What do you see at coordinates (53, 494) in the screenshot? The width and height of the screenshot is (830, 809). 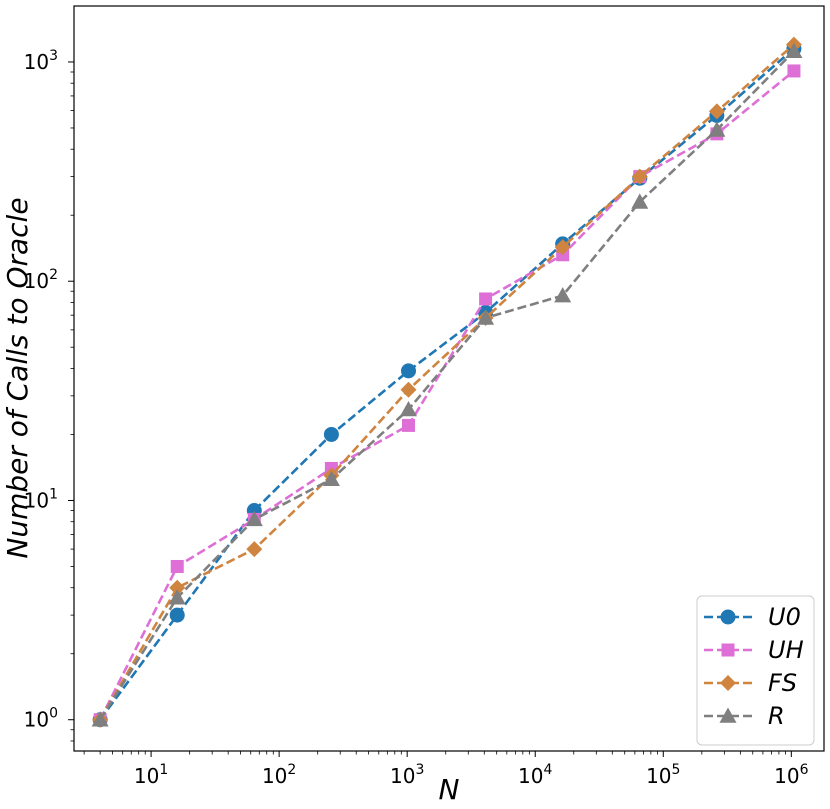 I see `y-tick-label-exponent: 1` at bounding box center [53, 494].